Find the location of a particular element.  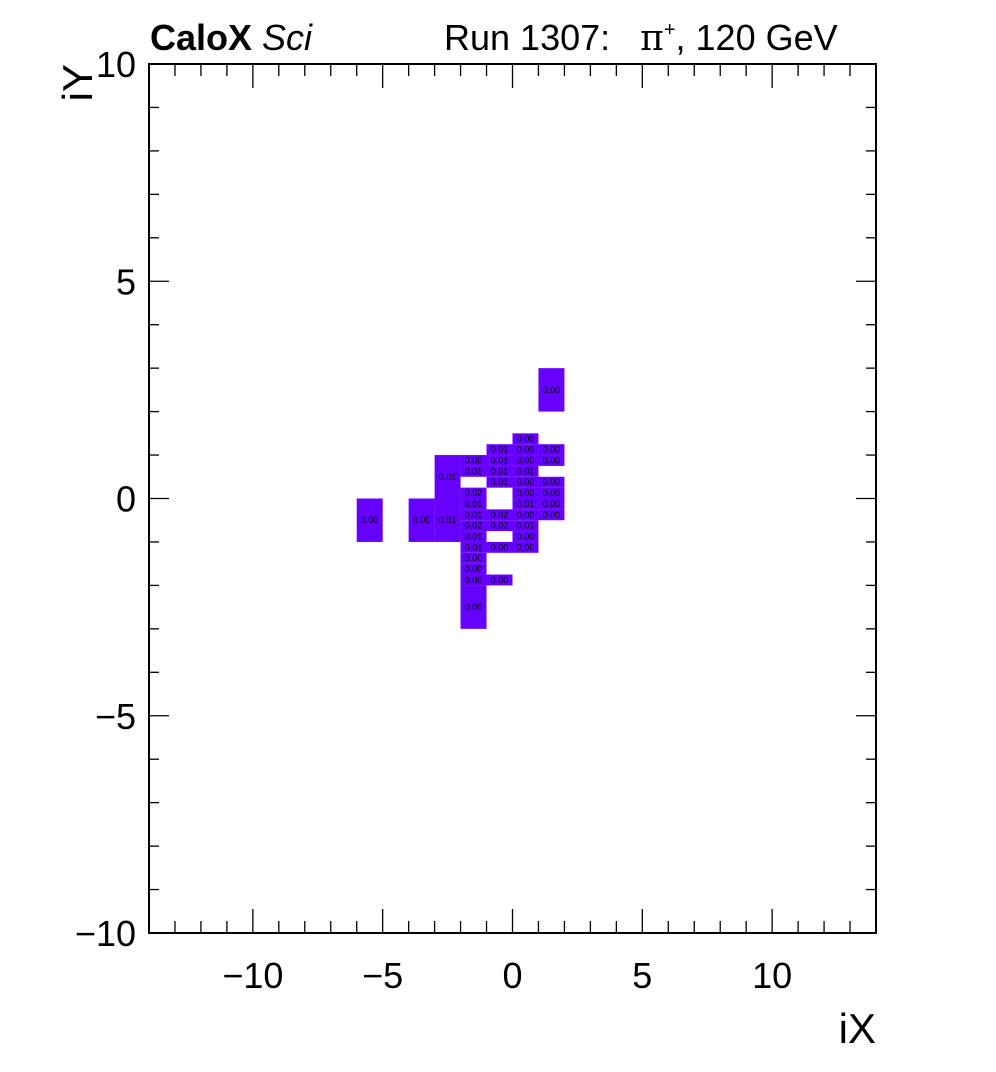

y-axis-label: iY is located at coordinates (77, 82).